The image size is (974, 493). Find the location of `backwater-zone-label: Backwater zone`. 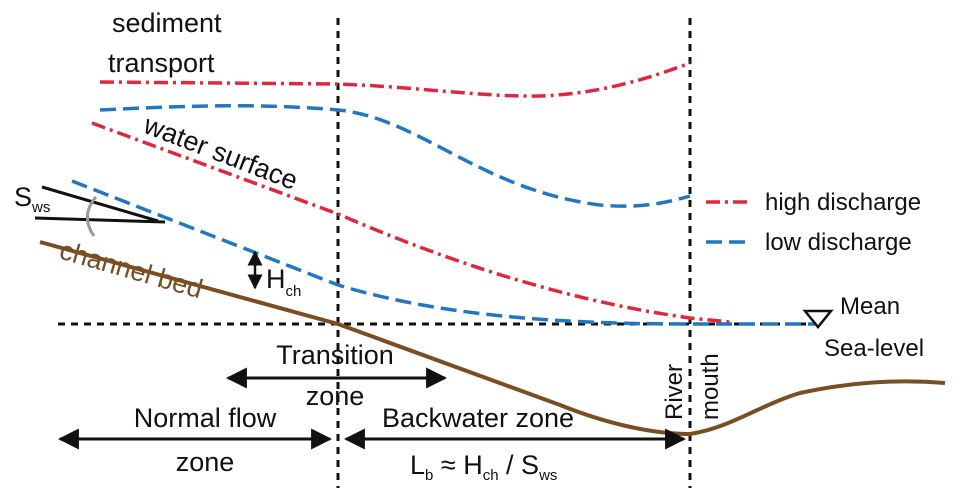

backwater-zone-label: Backwater zone is located at coordinates (478, 418).